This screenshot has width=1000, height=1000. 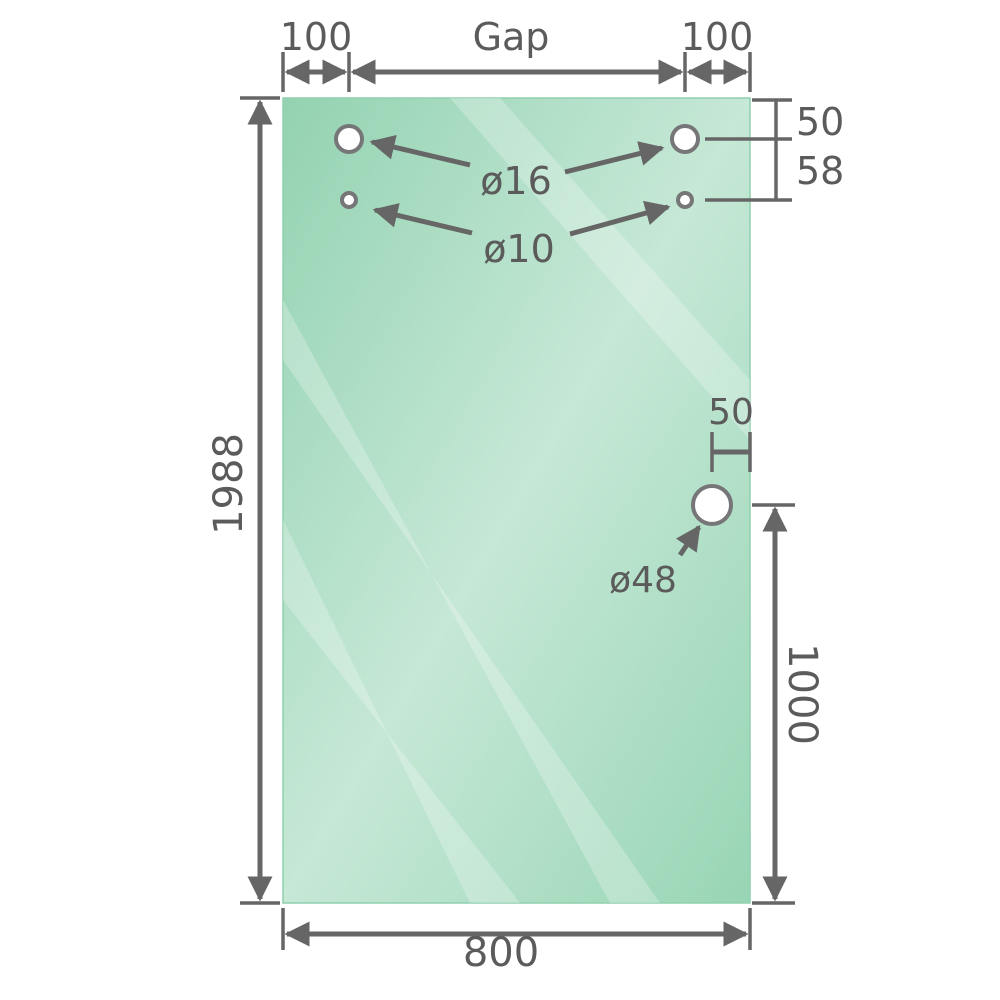 I want to click on handle-edge-dimension: 50, so click(x=731, y=432).